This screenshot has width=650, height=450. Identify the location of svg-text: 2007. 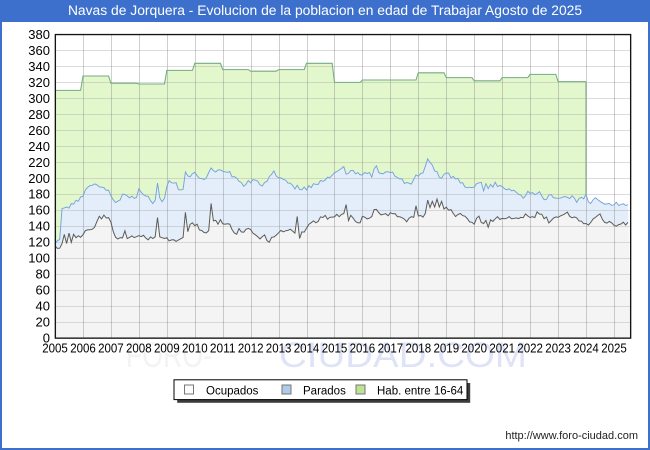
(111, 347).